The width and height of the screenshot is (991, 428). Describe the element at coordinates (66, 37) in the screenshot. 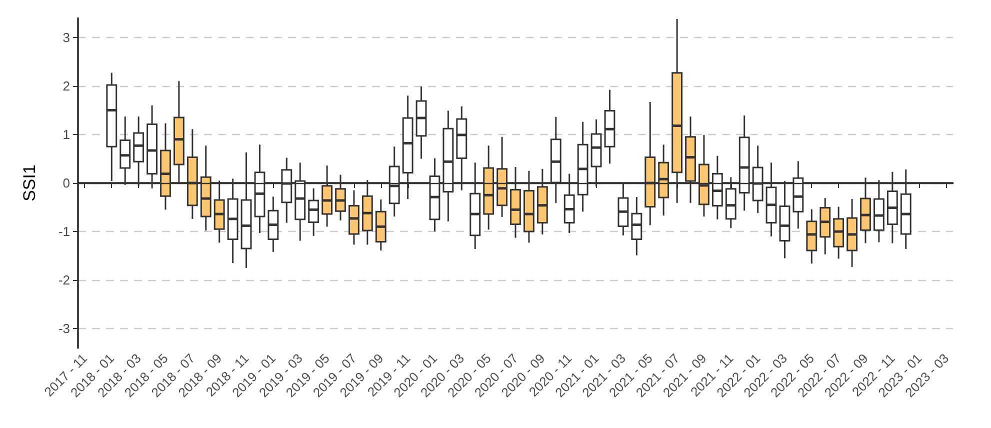

I see `y-tick-label: 3` at that location.